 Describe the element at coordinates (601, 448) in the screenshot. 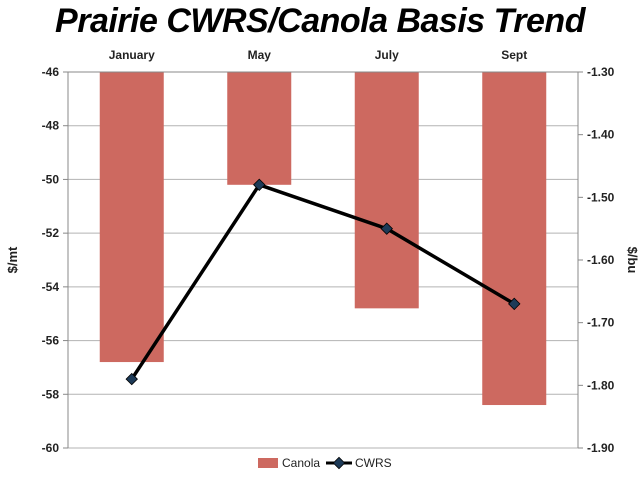

I see `right-tick-label: -1.90` at that location.